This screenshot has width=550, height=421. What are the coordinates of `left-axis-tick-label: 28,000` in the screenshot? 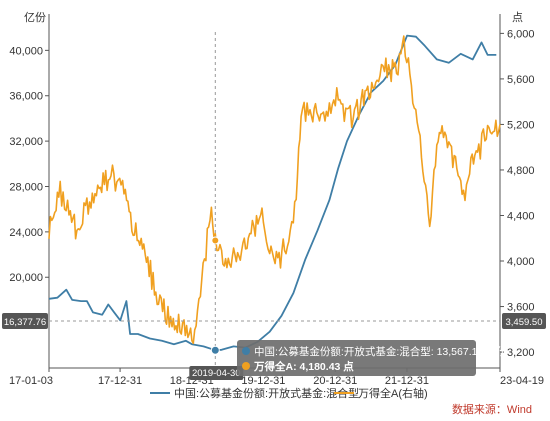 It's located at (26, 187).